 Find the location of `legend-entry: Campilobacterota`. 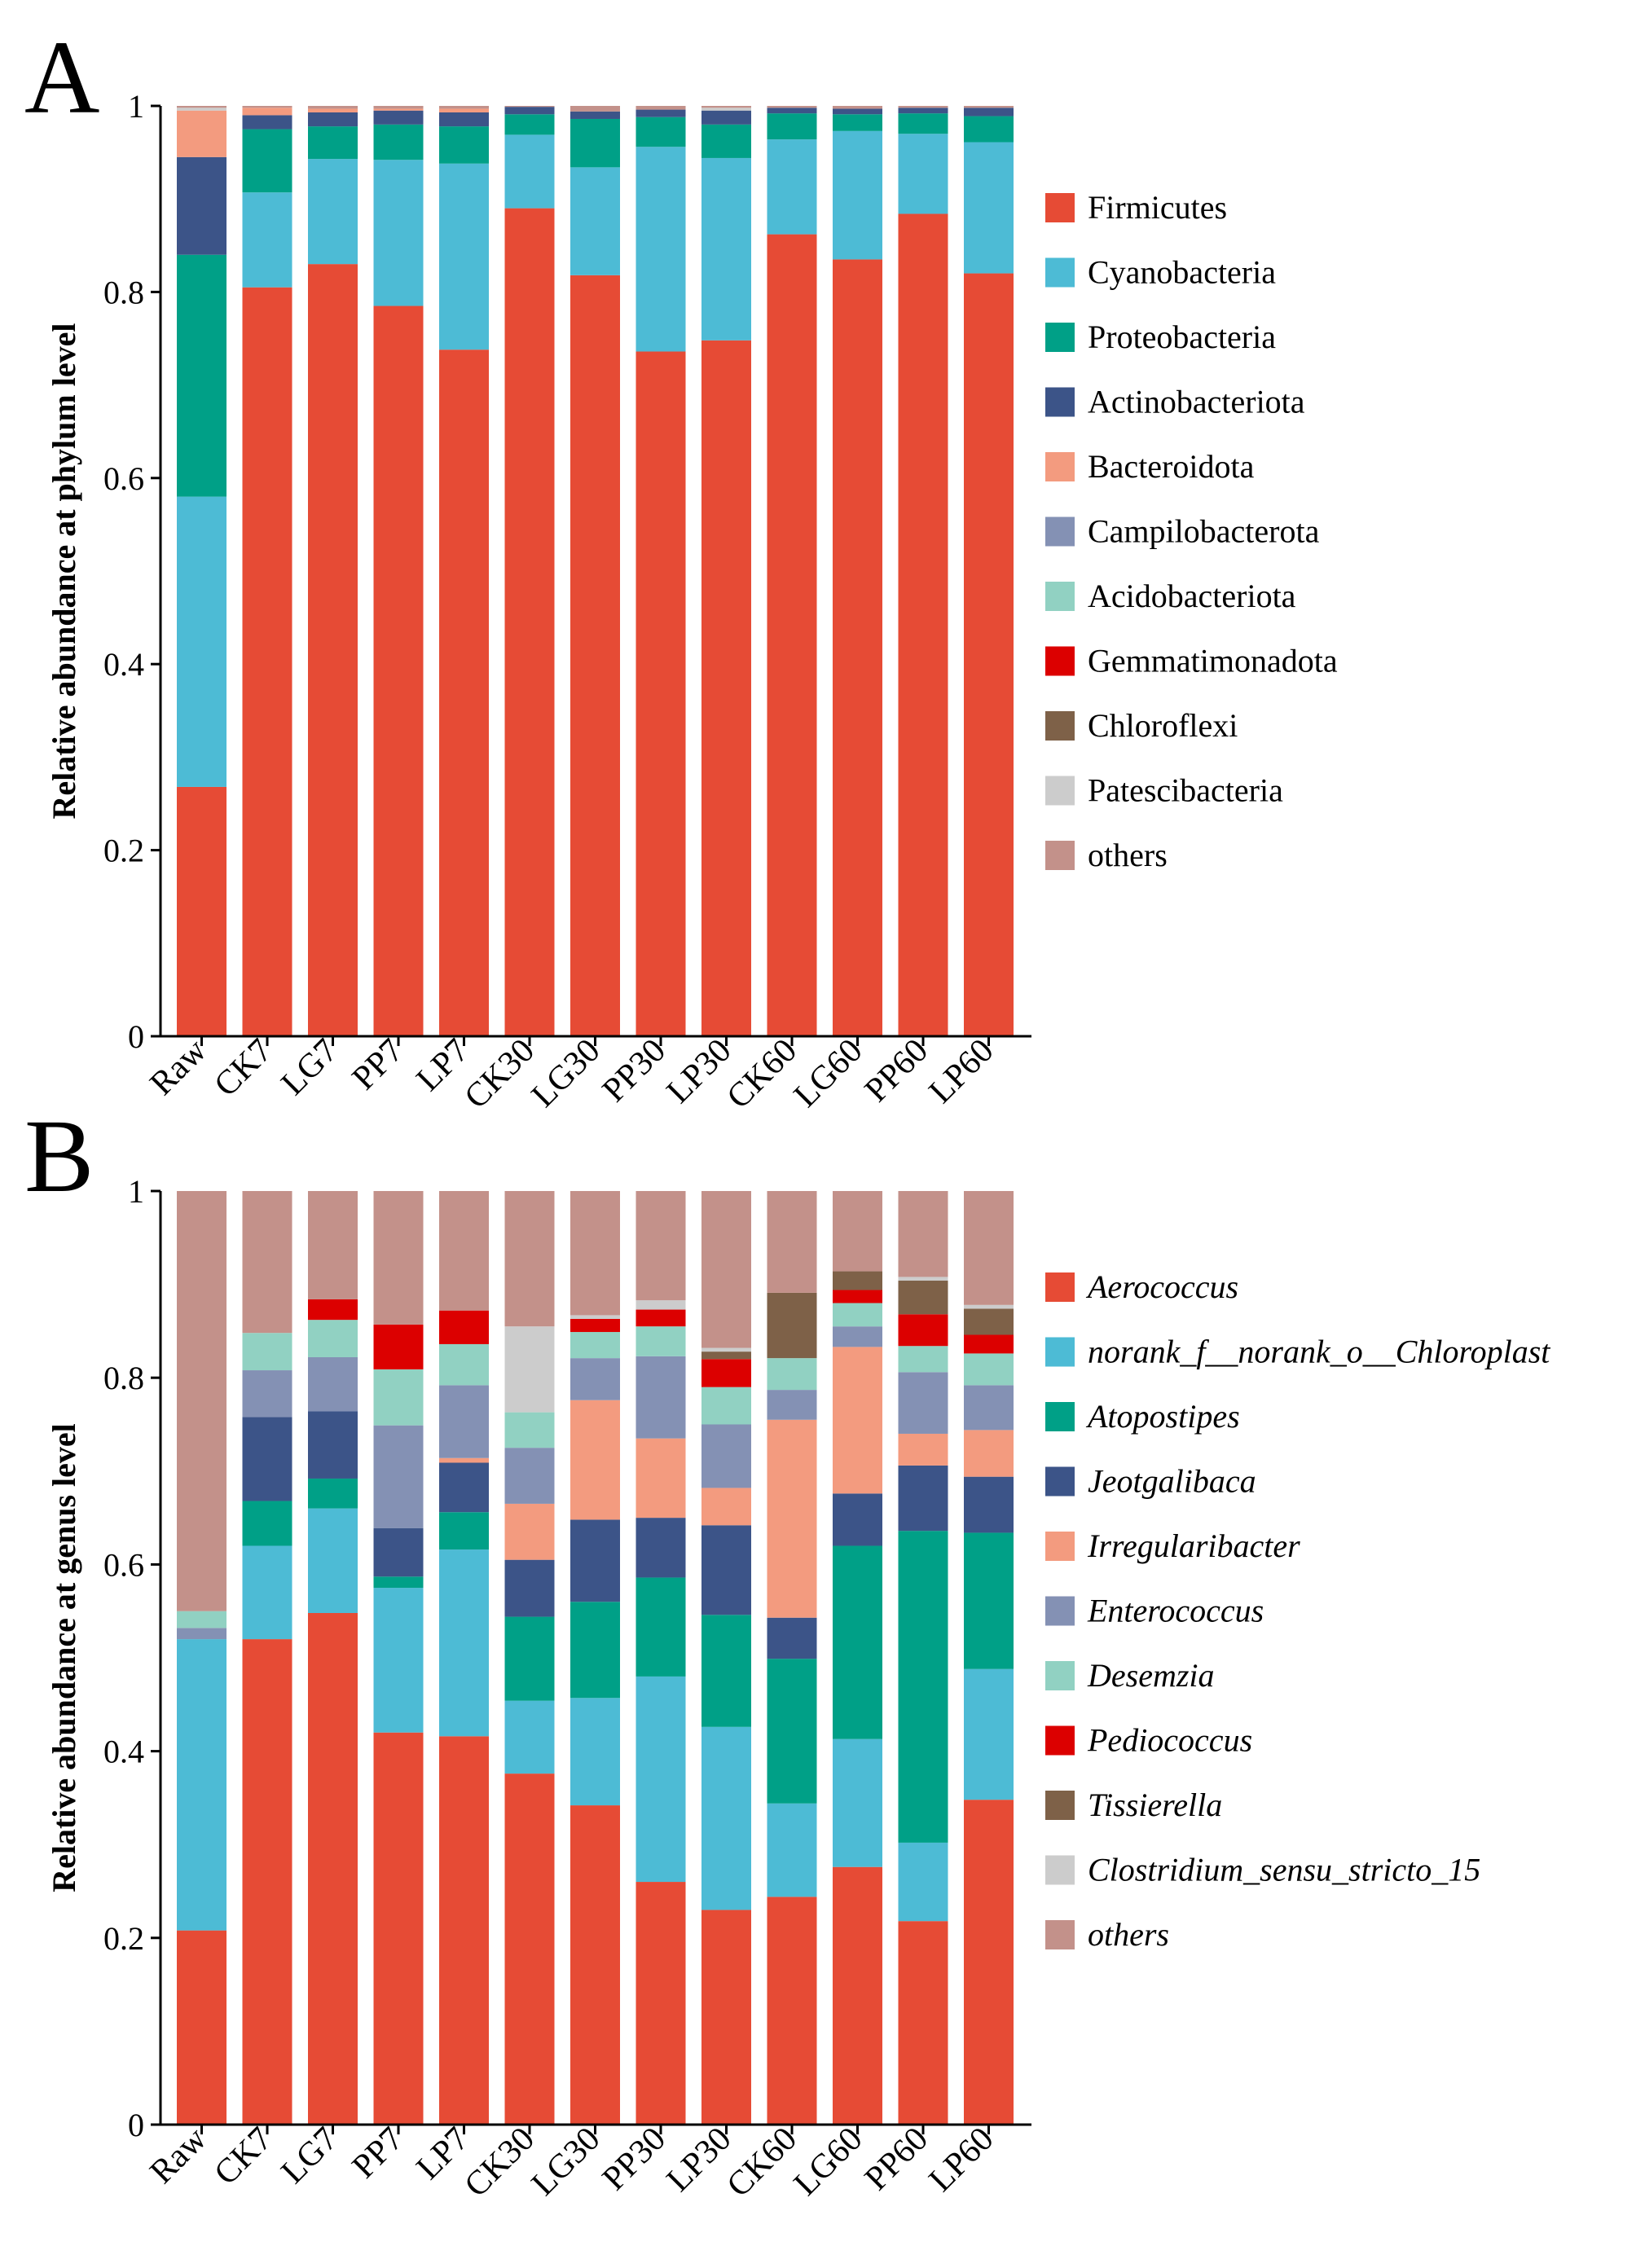

legend-entry: Campilobacterota is located at coordinates (1204, 531).